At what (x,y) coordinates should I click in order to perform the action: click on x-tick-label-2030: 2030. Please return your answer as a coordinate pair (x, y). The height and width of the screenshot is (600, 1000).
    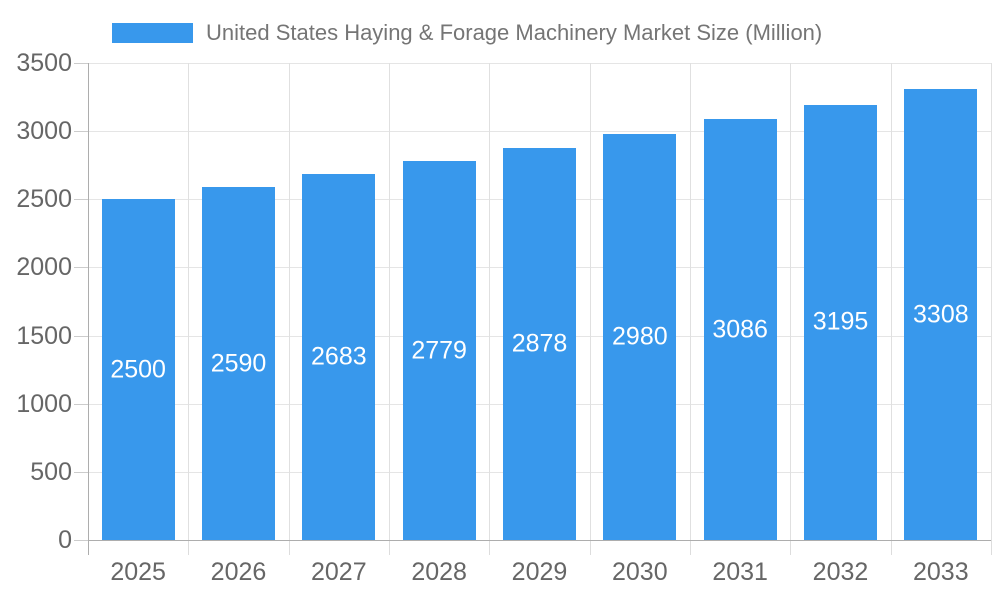
    Looking at the image, I should click on (640, 572).